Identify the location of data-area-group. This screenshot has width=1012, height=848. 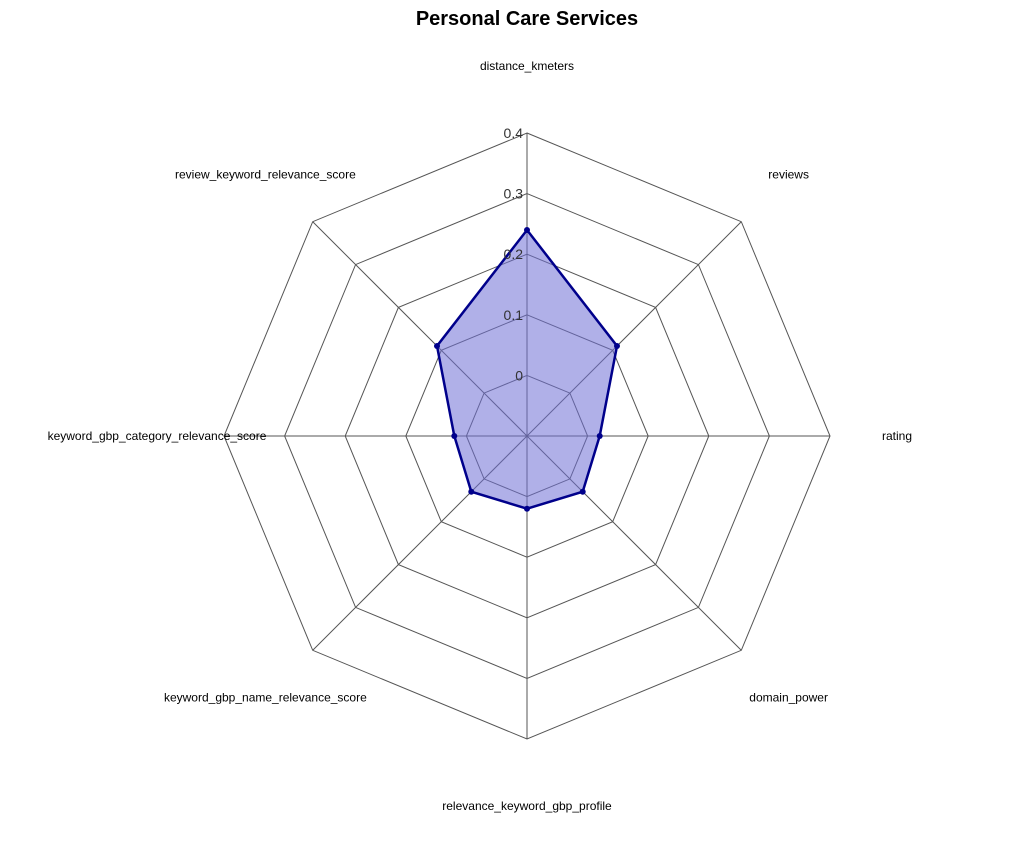
(527, 369).